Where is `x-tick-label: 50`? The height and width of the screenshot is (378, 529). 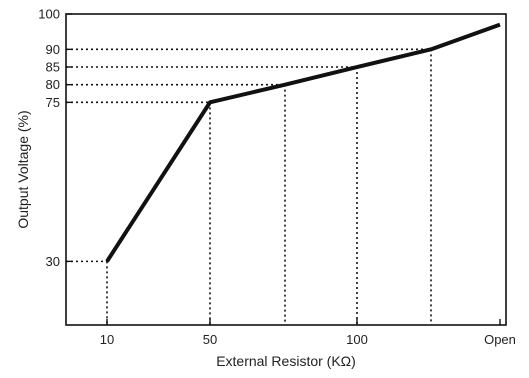
x-tick-label: 50 is located at coordinates (210, 339).